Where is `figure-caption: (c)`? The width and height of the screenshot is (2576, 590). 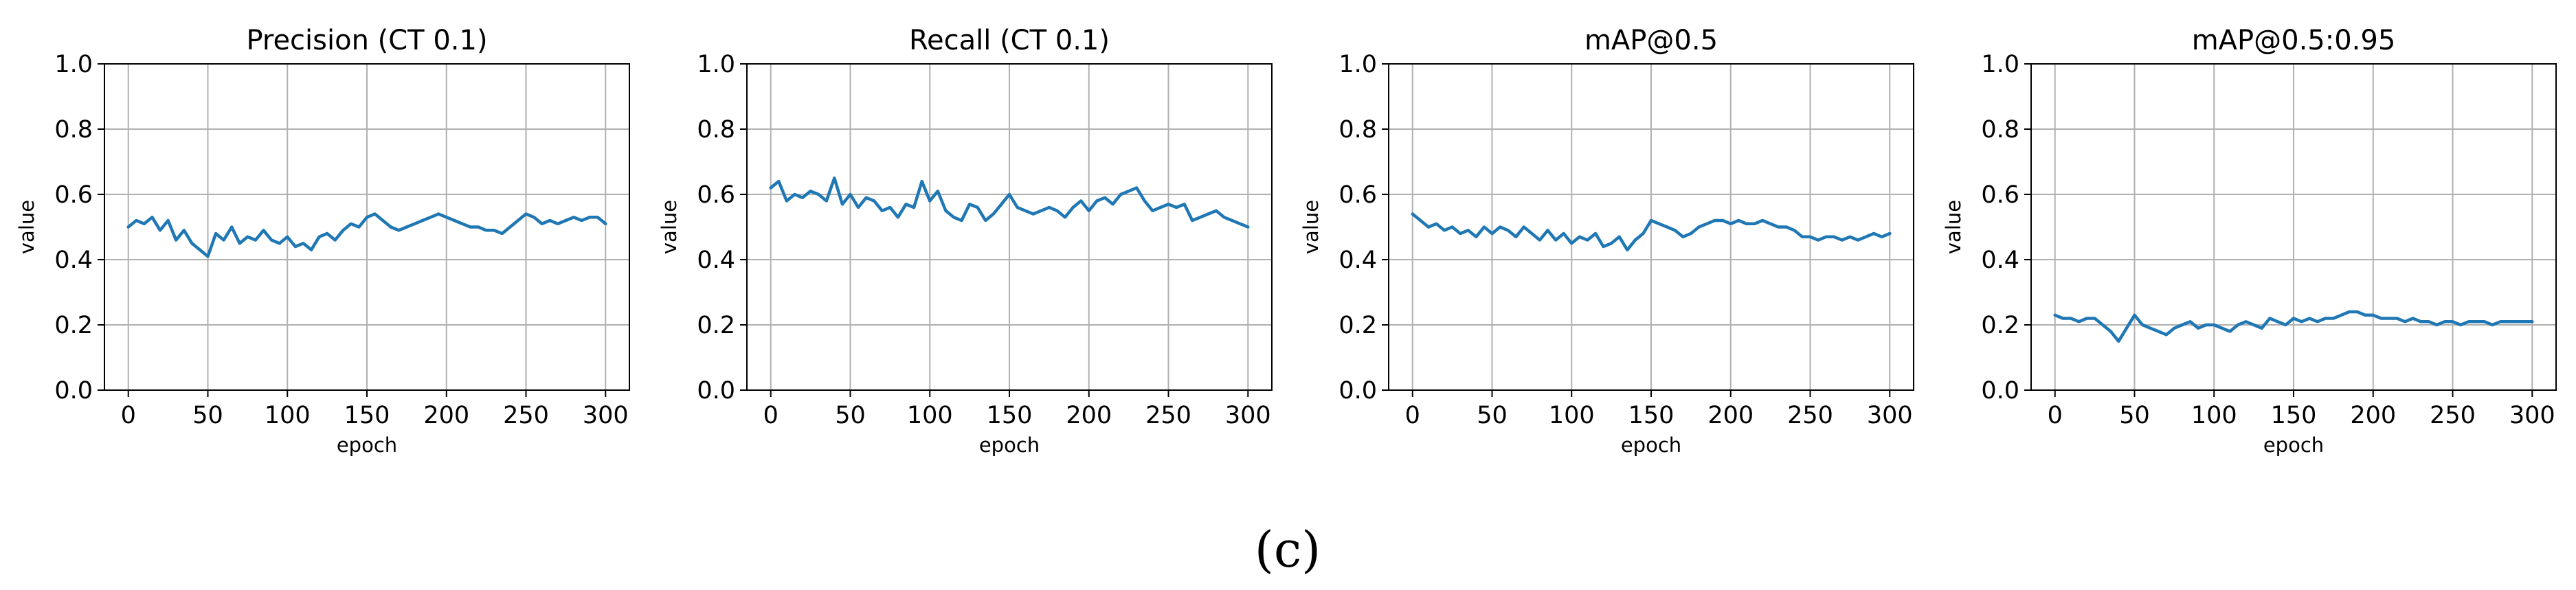
figure-caption: (c) is located at coordinates (1288, 549).